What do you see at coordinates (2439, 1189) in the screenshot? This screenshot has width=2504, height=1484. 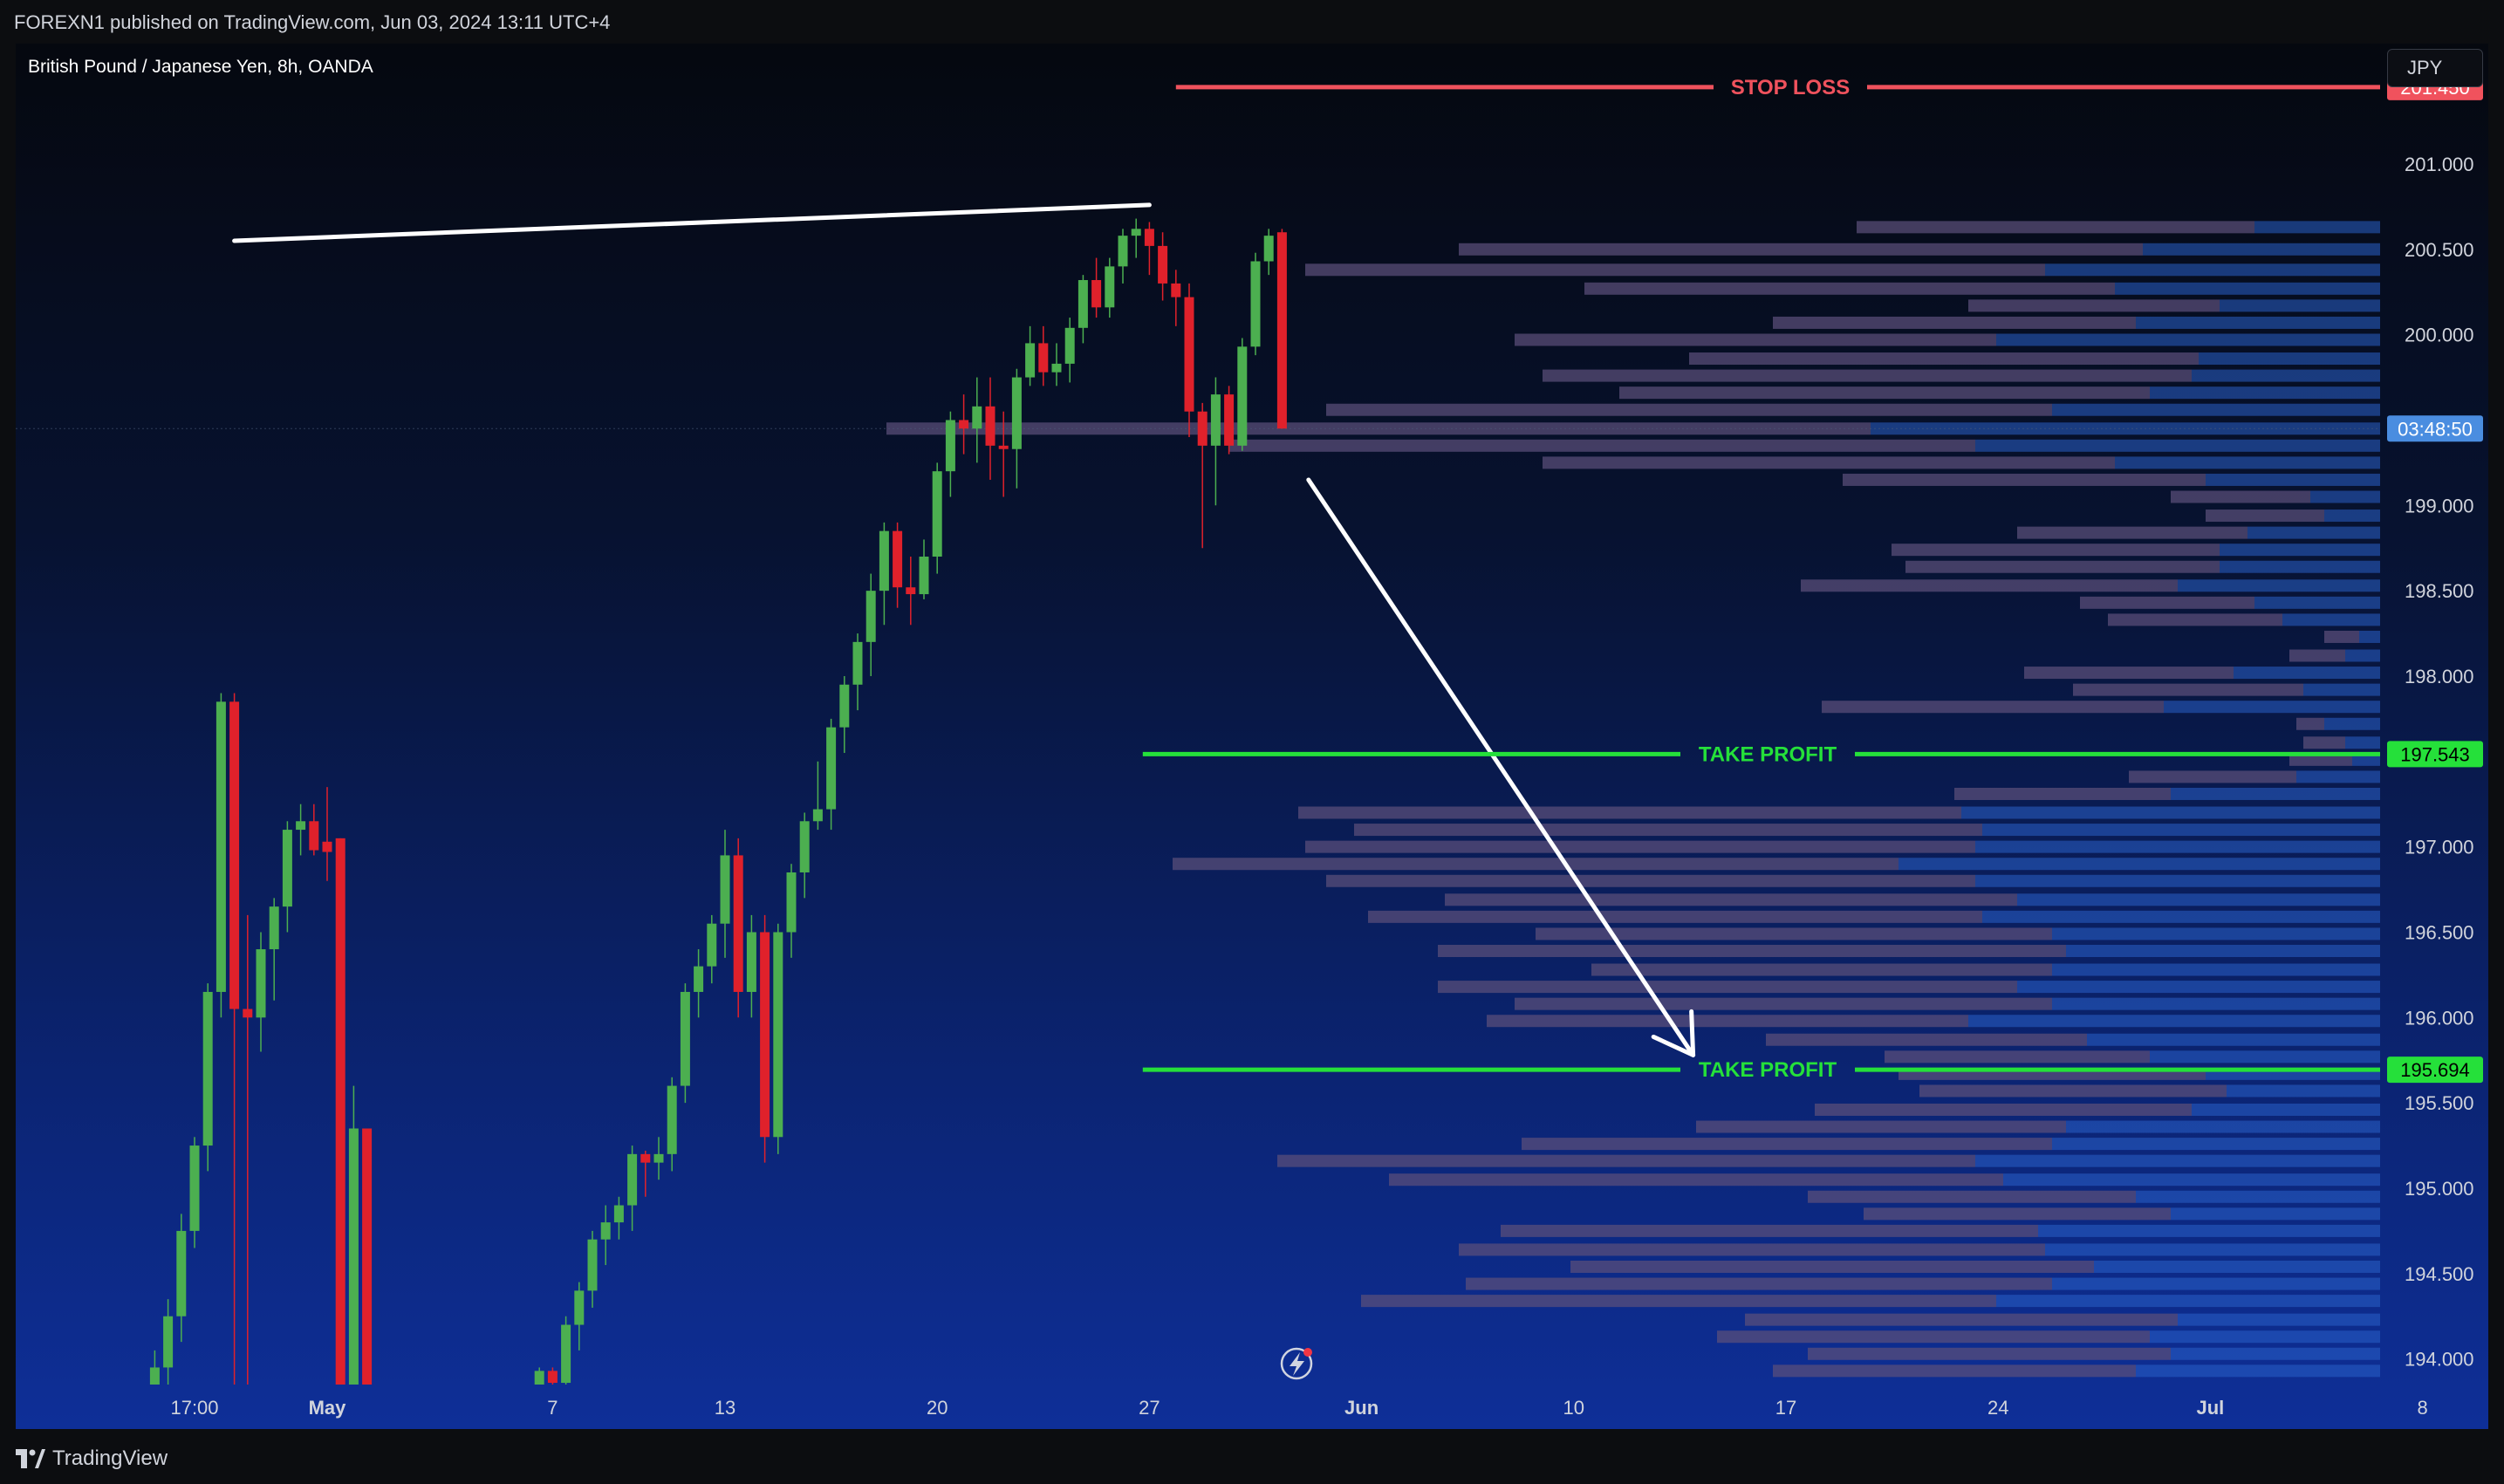 I see `y-tick-label: 195.000` at bounding box center [2439, 1189].